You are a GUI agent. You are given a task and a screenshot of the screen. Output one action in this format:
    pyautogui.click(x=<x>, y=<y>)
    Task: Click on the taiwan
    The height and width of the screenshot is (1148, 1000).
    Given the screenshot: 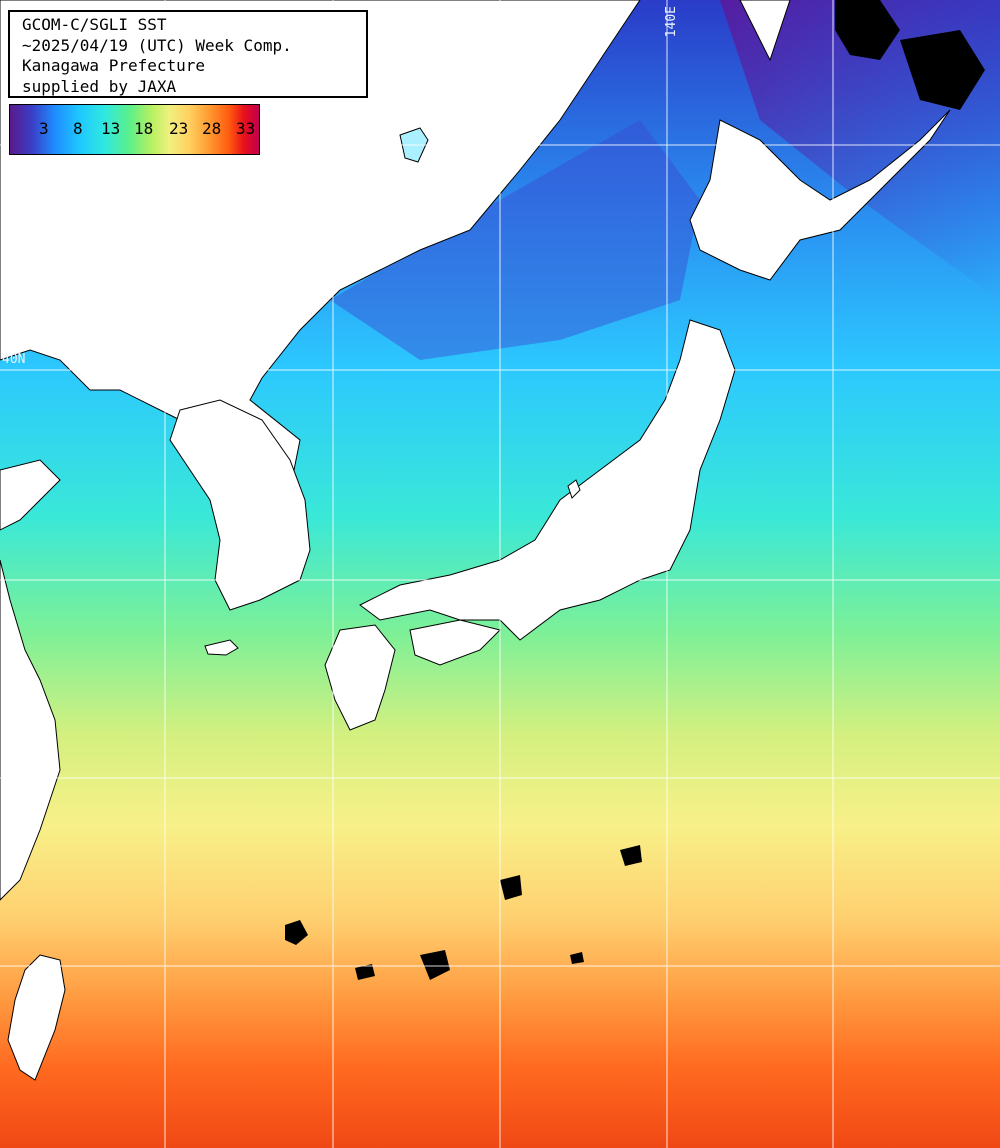 What is the action you would take?
    pyautogui.click(x=36, y=1017)
    